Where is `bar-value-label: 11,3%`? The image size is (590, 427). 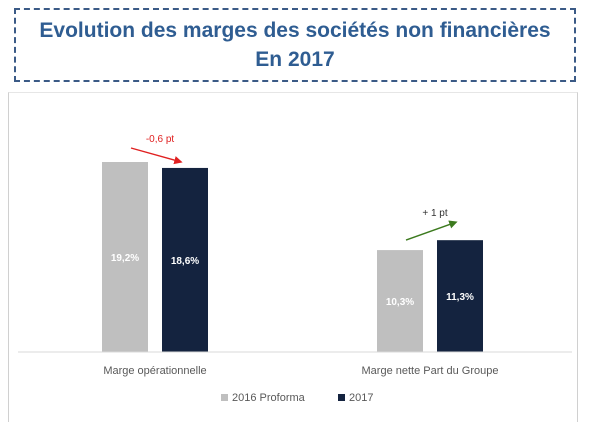
bar-value-label: 11,3% is located at coordinates (460, 297).